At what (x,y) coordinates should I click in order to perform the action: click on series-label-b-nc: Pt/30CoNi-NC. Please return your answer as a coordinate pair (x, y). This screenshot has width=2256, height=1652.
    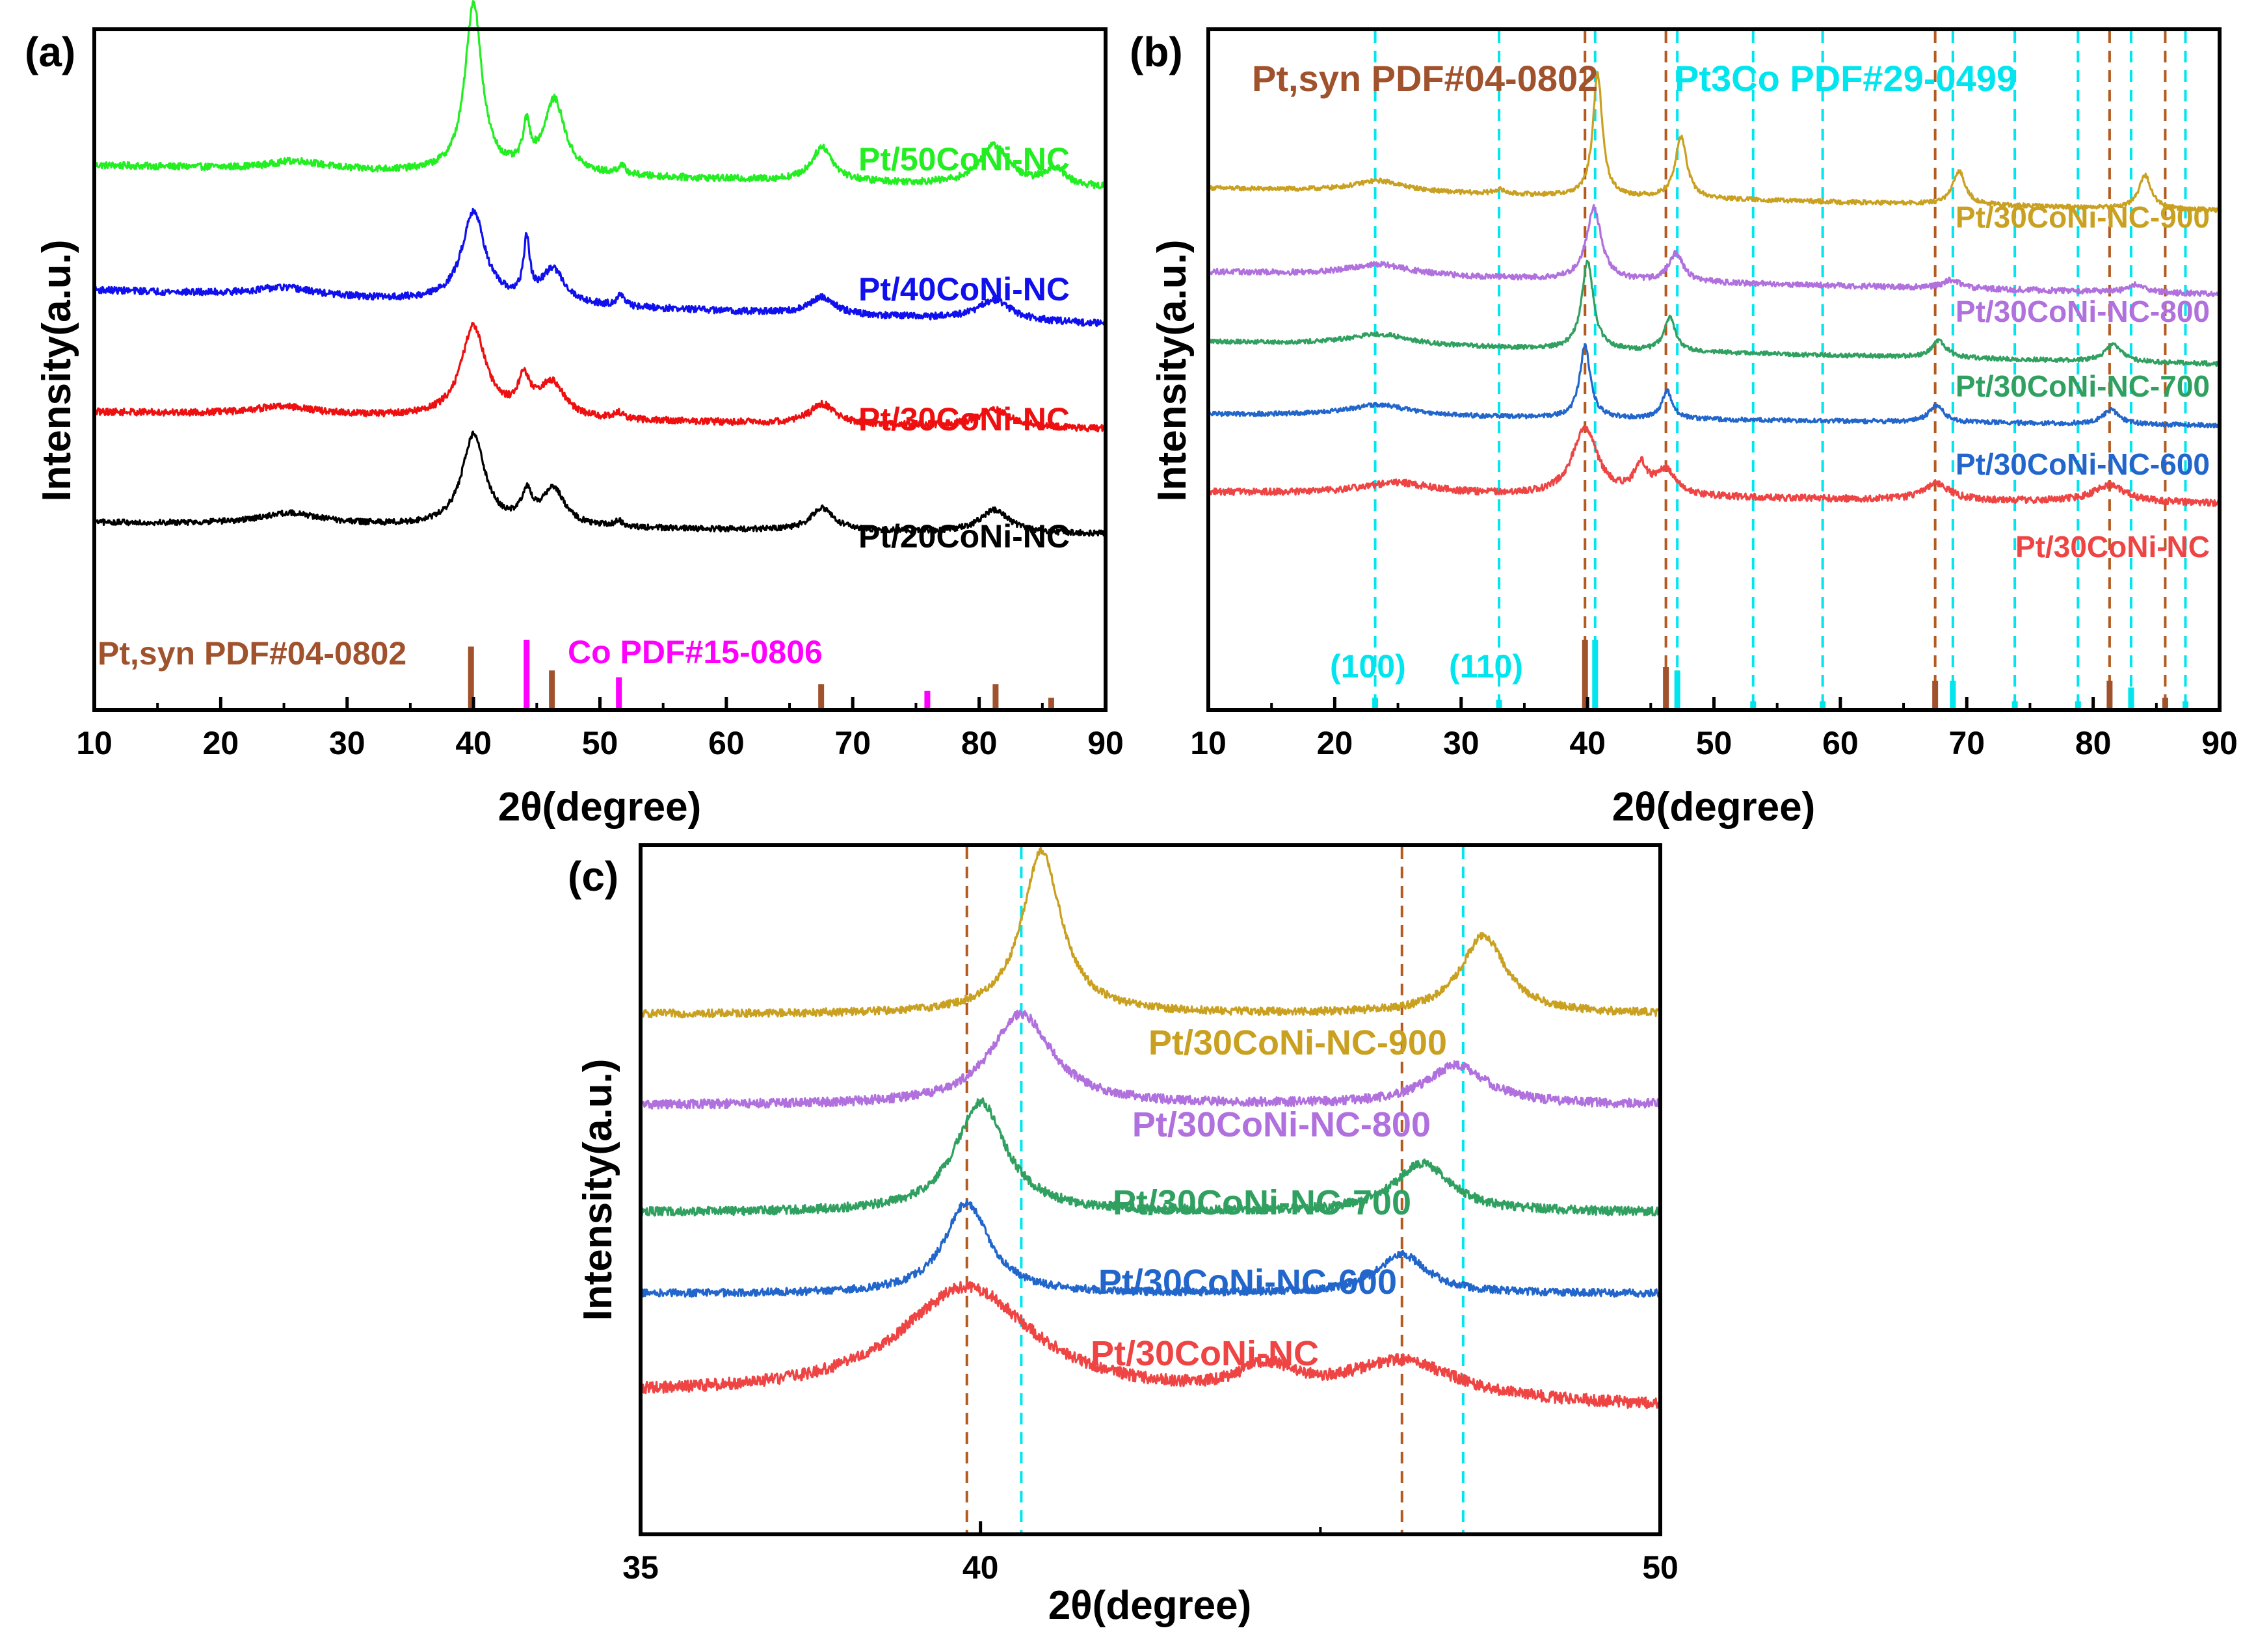
    Looking at the image, I should click on (2112, 547).